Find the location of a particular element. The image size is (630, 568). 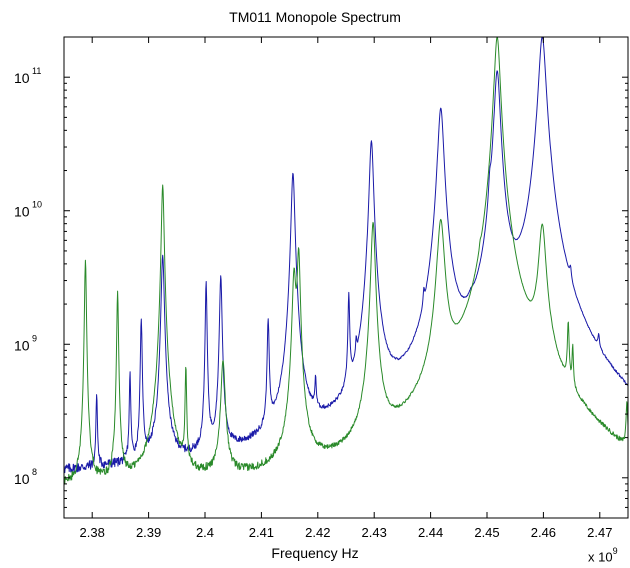

x-tick-label: 2.46 is located at coordinates (543, 532).